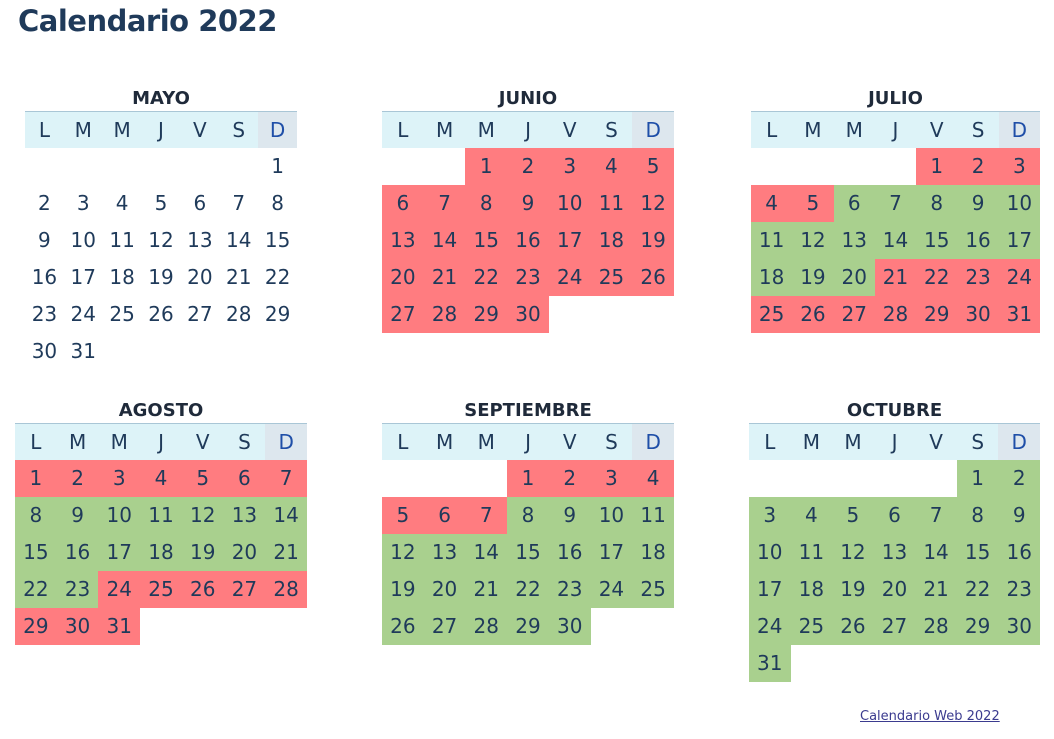  I want to click on month-name: JULIO, so click(895, 98).